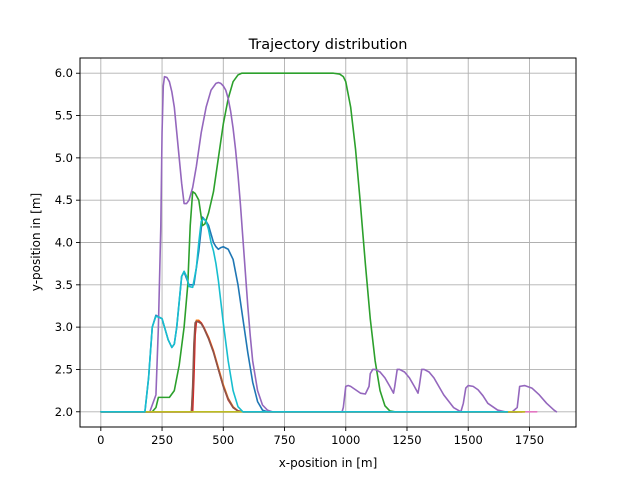 Image resolution: width=640 pixels, height=480 pixels. Describe the element at coordinates (468, 440) in the screenshot. I see `x-tick-label: 1500` at that location.